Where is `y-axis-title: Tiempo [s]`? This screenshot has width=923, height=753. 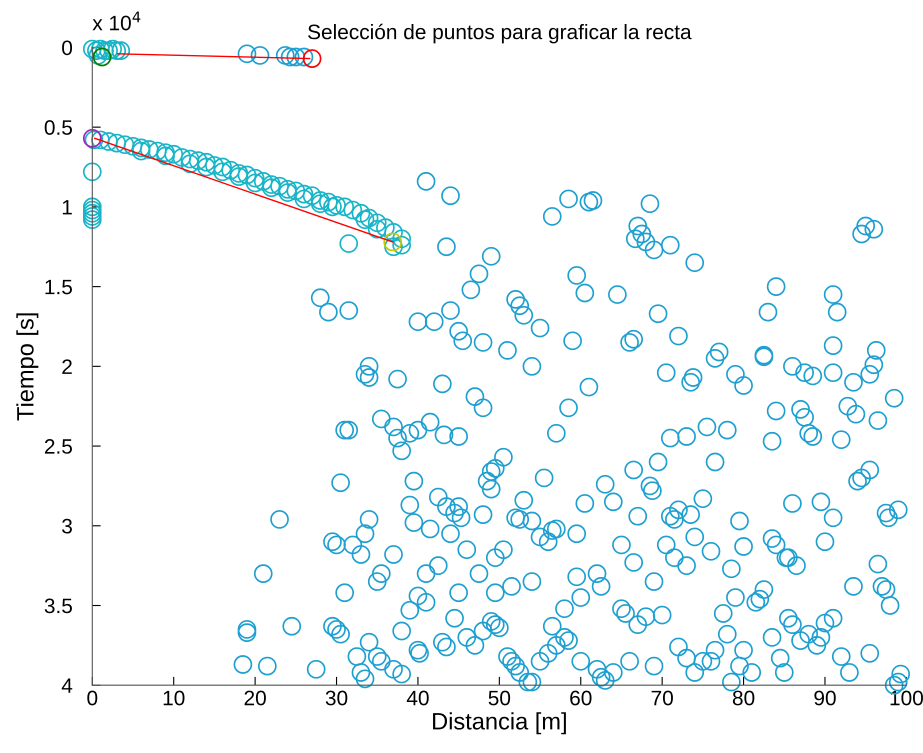 y-axis-title: Tiempo [s] is located at coordinates (27, 366).